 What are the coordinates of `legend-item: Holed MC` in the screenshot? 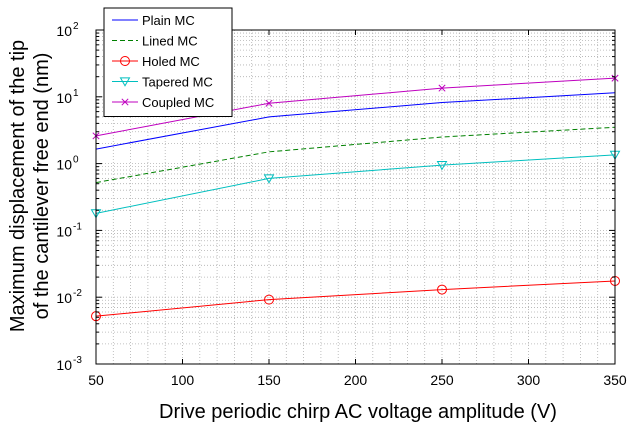 It's located at (156, 61).